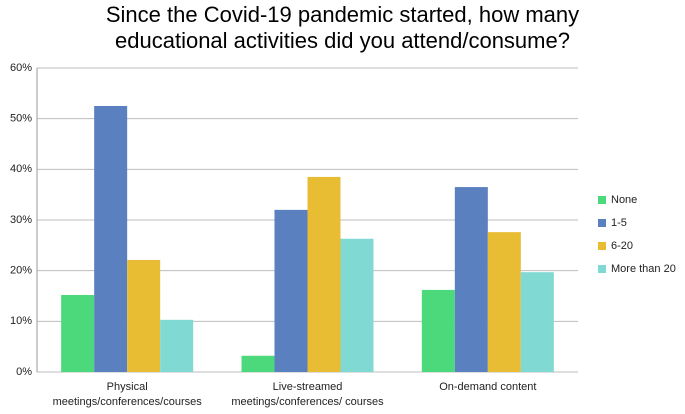  Describe the element at coordinates (643, 269) in the screenshot. I see `legend-label: More than 20` at that location.